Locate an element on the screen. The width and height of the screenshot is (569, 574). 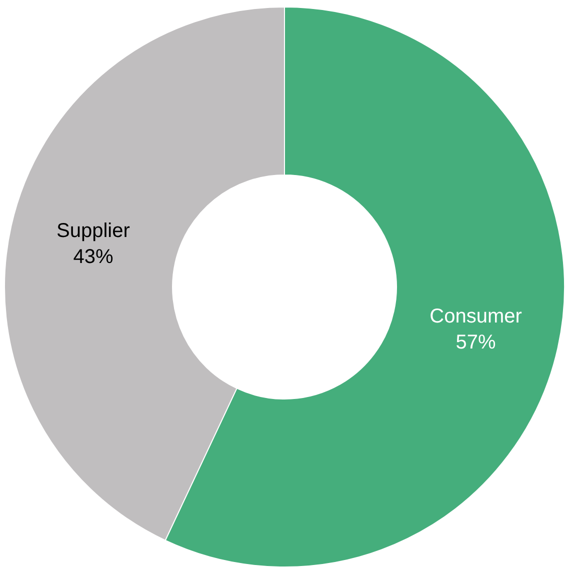
slice-label: Supplier is located at coordinates (93, 231).